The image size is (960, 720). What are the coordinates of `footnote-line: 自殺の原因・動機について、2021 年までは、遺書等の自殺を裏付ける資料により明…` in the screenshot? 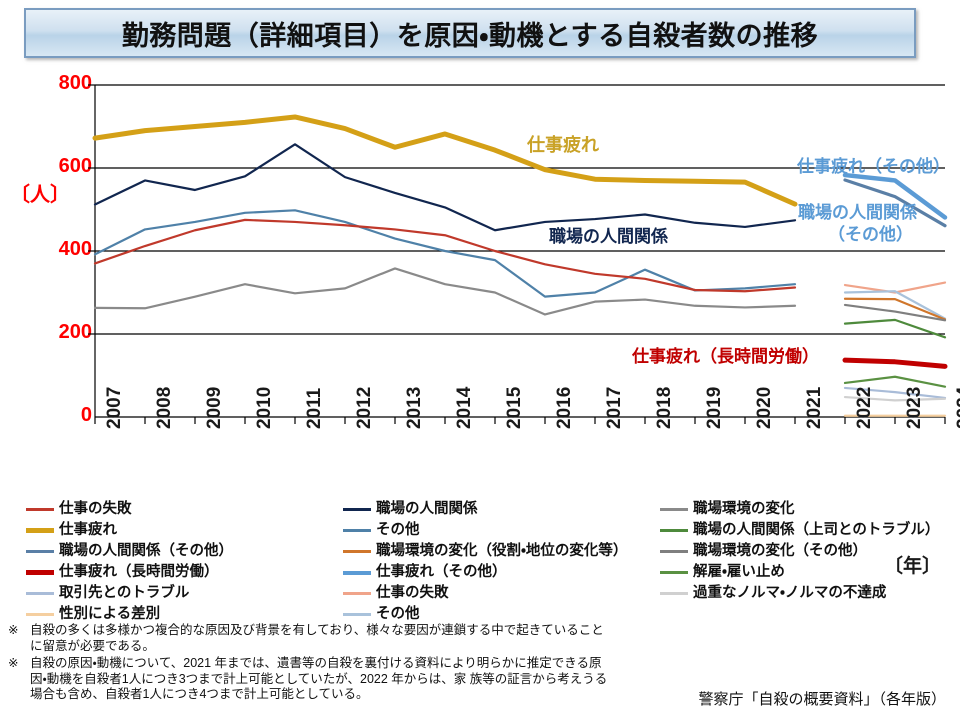 It's located at (316, 663).